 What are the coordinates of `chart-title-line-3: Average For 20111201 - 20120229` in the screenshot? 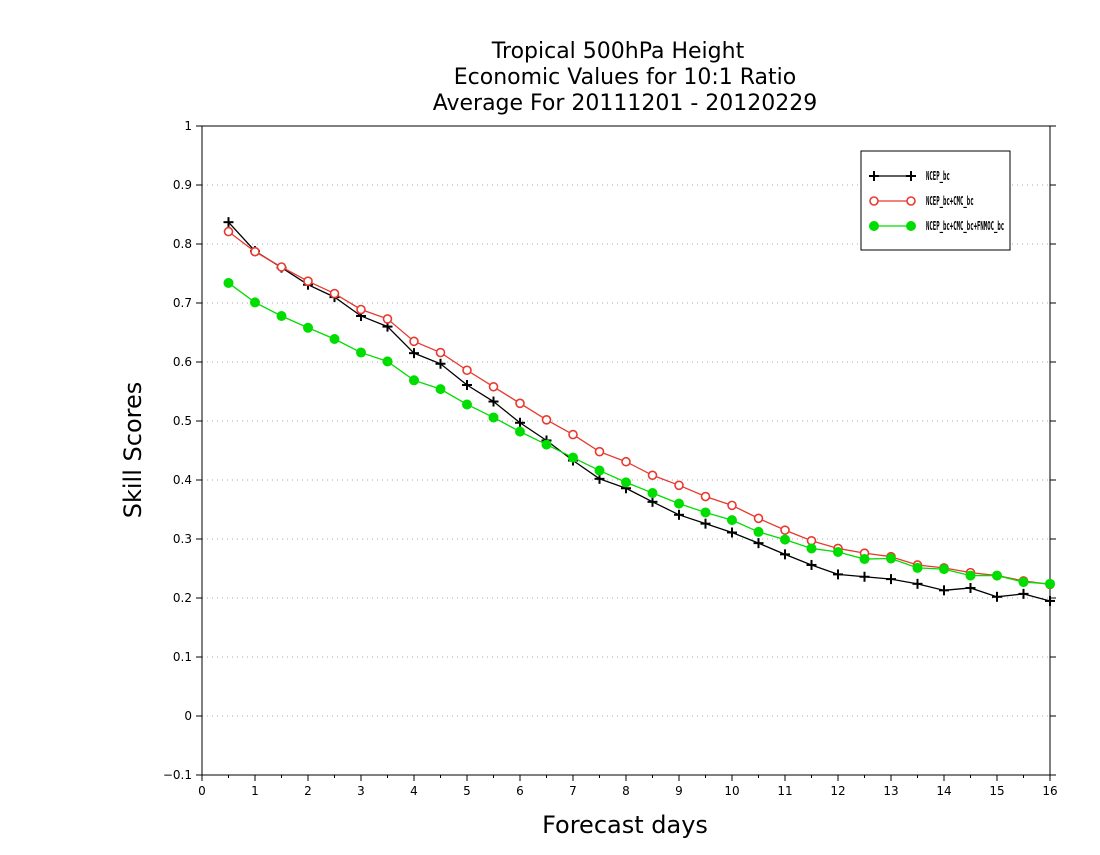 It's located at (625, 103).